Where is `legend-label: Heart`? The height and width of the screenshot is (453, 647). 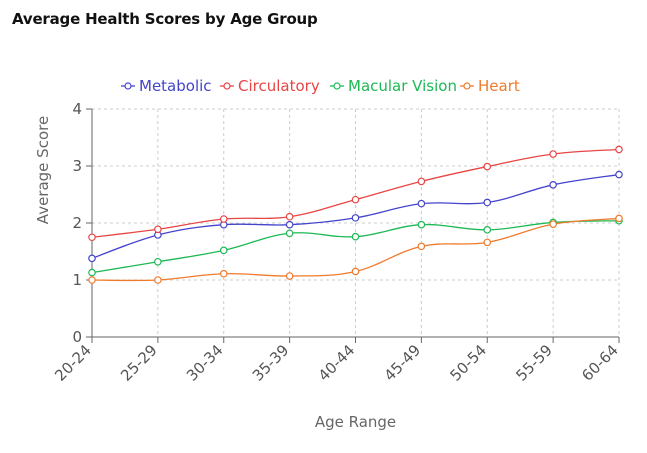
legend-label: Heart is located at coordinates (499, 86).